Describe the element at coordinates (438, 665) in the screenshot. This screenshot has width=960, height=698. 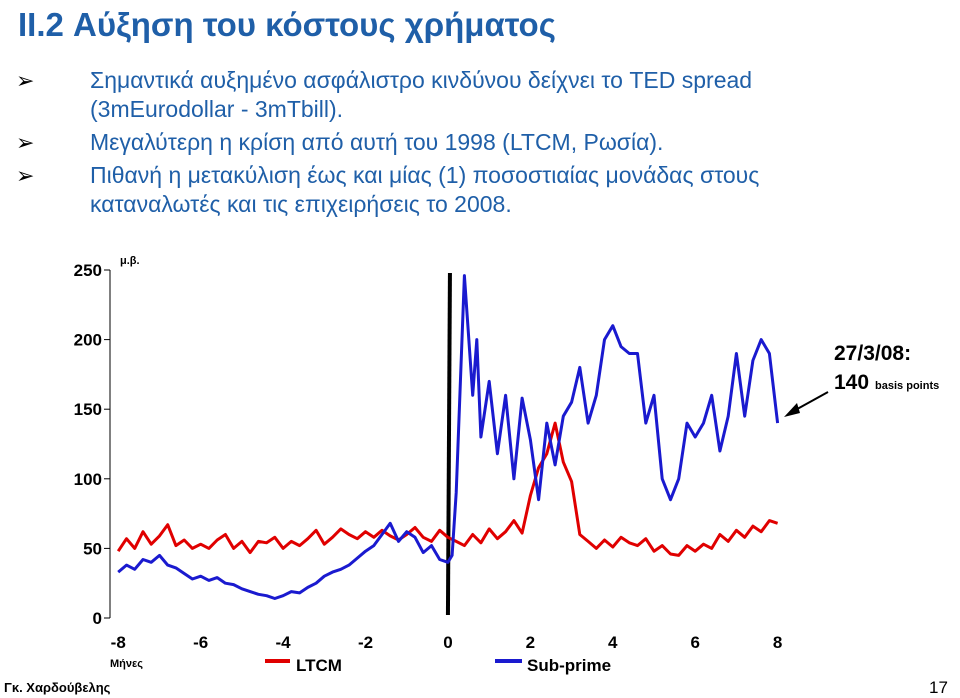
I see `legend: LTCM Sub-prime` at that location.